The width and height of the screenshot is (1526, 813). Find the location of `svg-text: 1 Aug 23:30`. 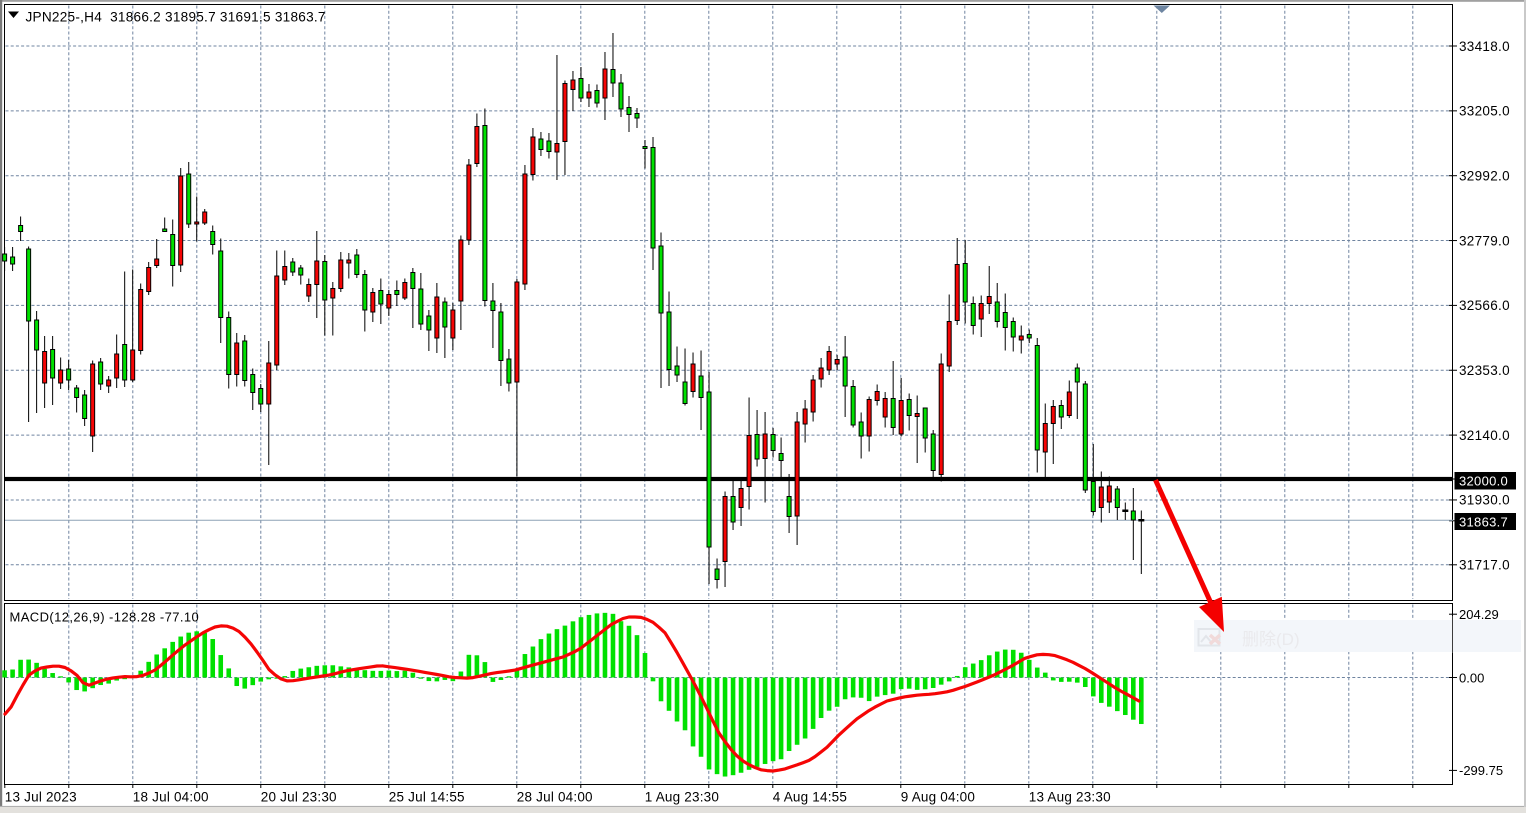

svg-text: 1 Aug 23:30 is located at coordinates (682, 796).